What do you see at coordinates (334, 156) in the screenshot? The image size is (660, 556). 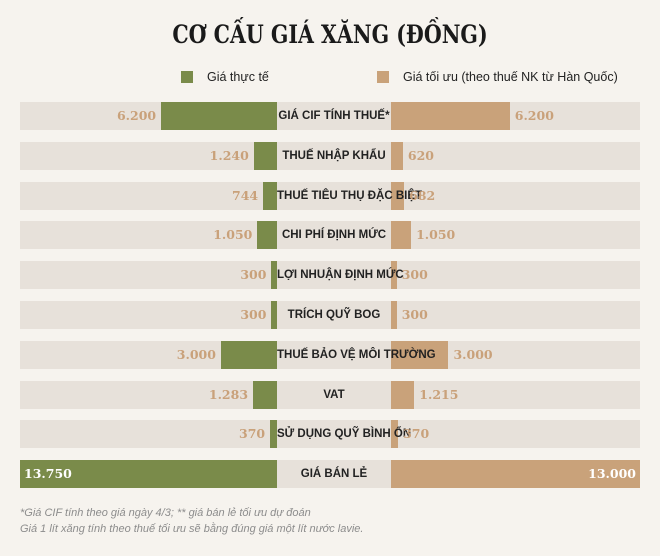 I see `category-label: THUẾ NHẬP KHẨU` at bounding box center [334, 156].